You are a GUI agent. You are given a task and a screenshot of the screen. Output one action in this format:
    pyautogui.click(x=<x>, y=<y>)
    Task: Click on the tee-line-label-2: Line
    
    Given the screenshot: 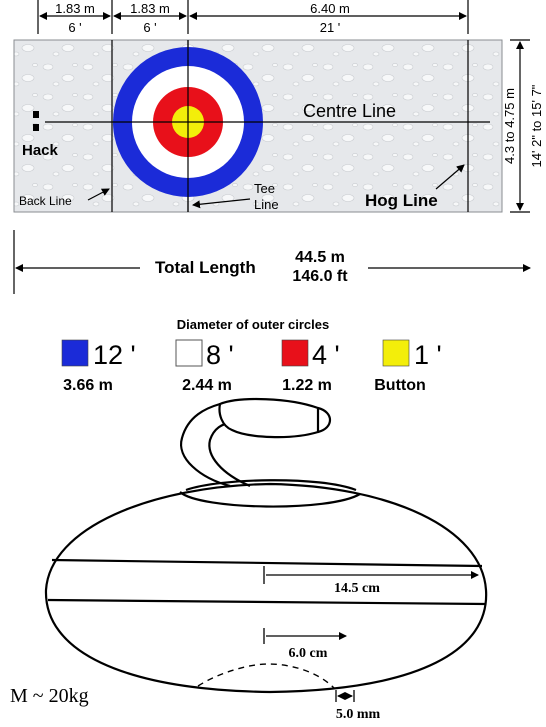 What is the action you would take?
    pyautogui.click(x=266, y=204)
    